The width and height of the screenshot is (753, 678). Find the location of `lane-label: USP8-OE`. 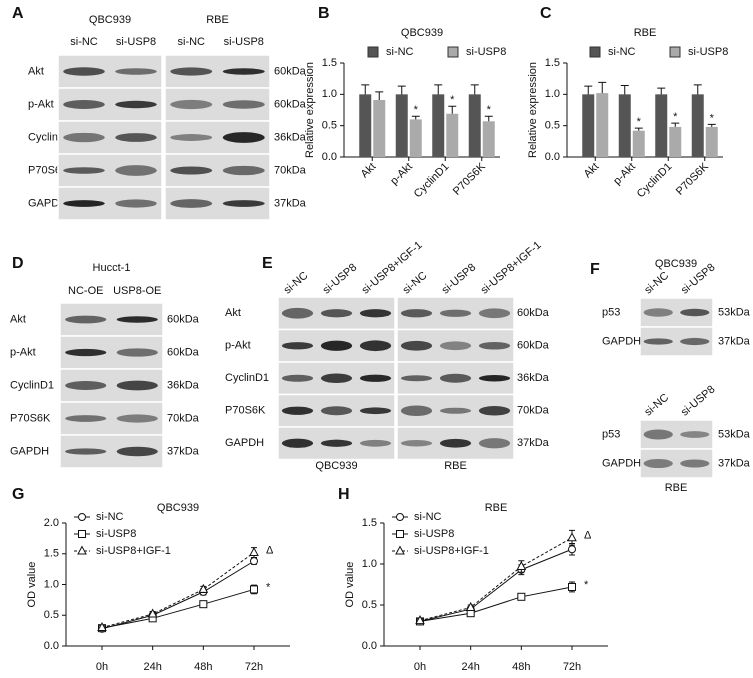

lane-label: USP8-OE is located at coordinates (137, 291).